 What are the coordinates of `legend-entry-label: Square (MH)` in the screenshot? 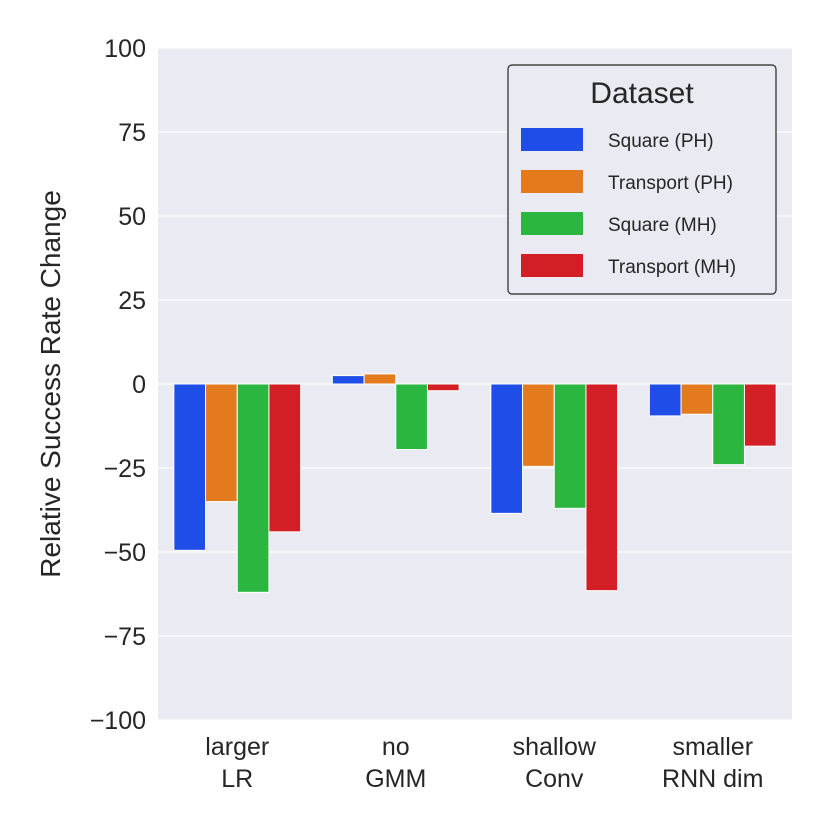 It's located at (662, 225).